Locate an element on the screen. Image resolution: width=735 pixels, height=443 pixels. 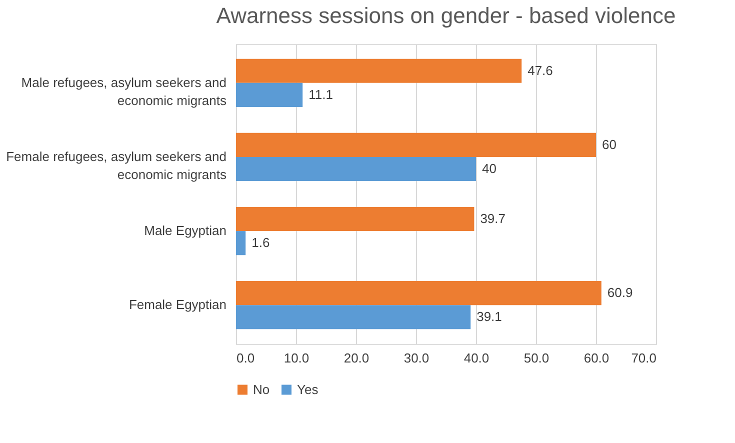
y-tick-label: Male refugees, asylum seekers and economic migrants is located at coordinates (124, 91).